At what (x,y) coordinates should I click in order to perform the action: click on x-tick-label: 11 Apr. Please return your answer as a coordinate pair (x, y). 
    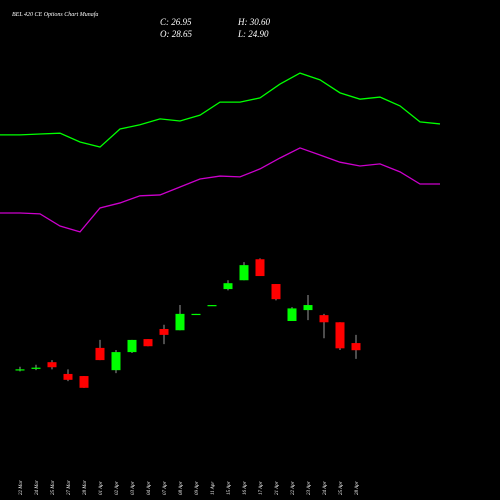
    Looking at the image, I should click on (213, 488).